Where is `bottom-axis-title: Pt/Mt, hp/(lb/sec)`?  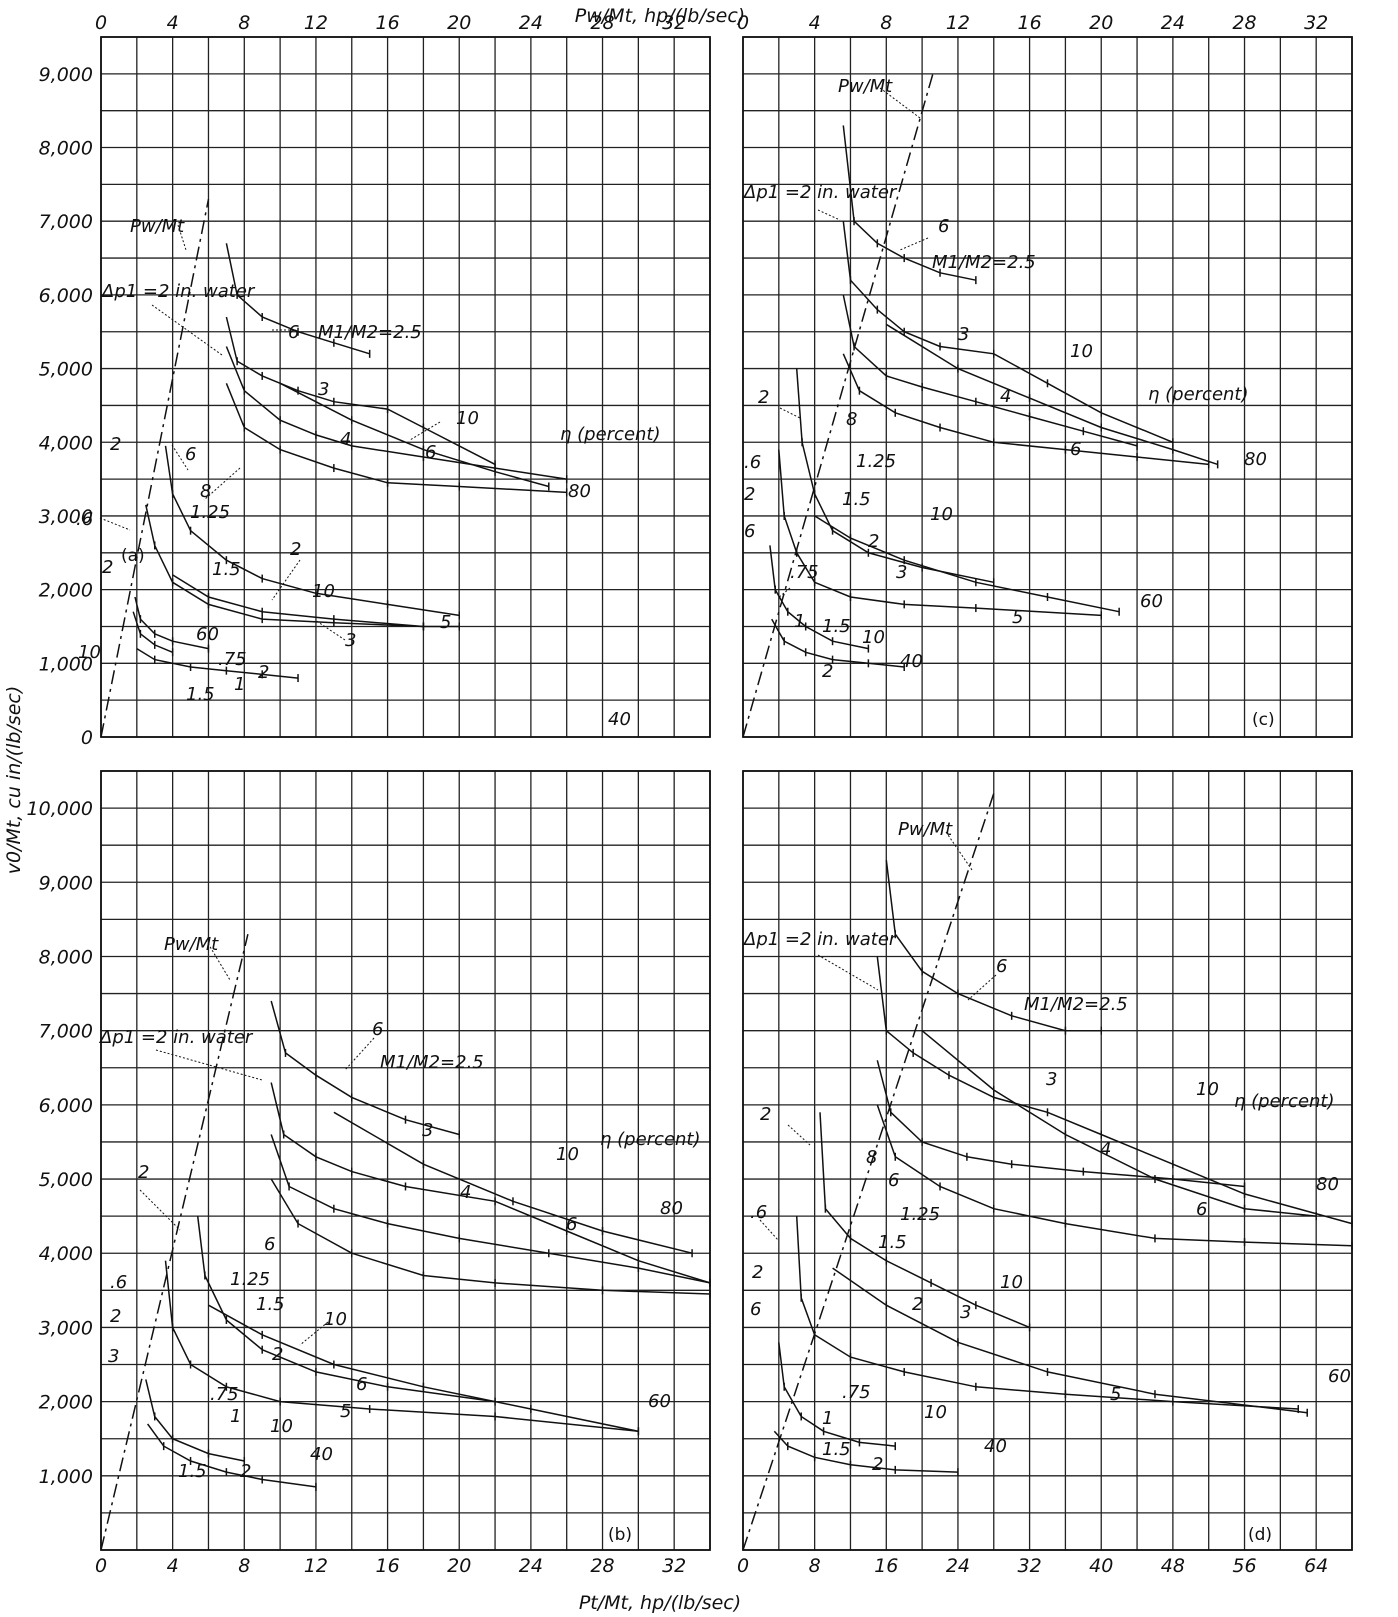 bottom-axis-title: Pt/Mt, hp/(lb/sec) is located at coordinates (660, 1603).